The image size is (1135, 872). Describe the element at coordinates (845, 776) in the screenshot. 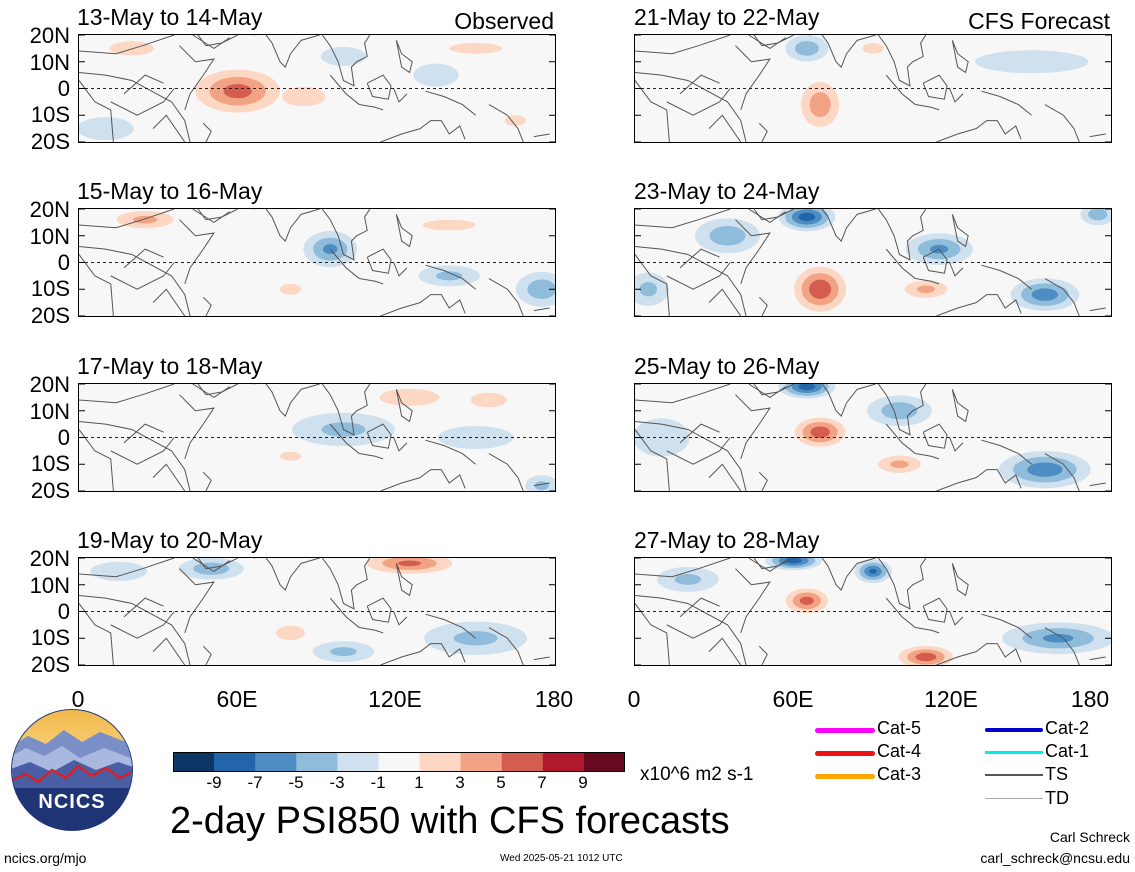

I see `legend-swatch-cat3` at that location.